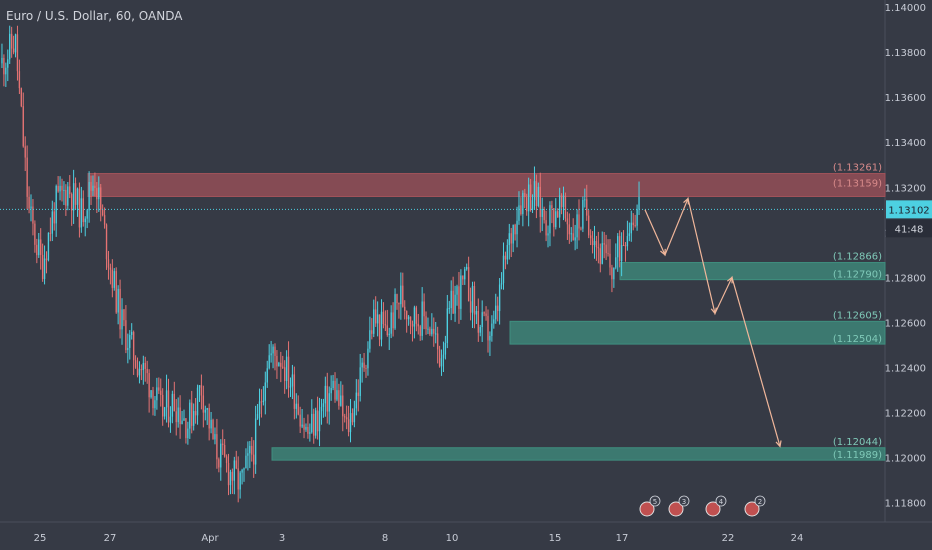 Image resolution: width=932 pixels, height=550 pixels. Describe the element at coordinates (752, 509) in the screenshot. I see `event-flag-icon` at that location.